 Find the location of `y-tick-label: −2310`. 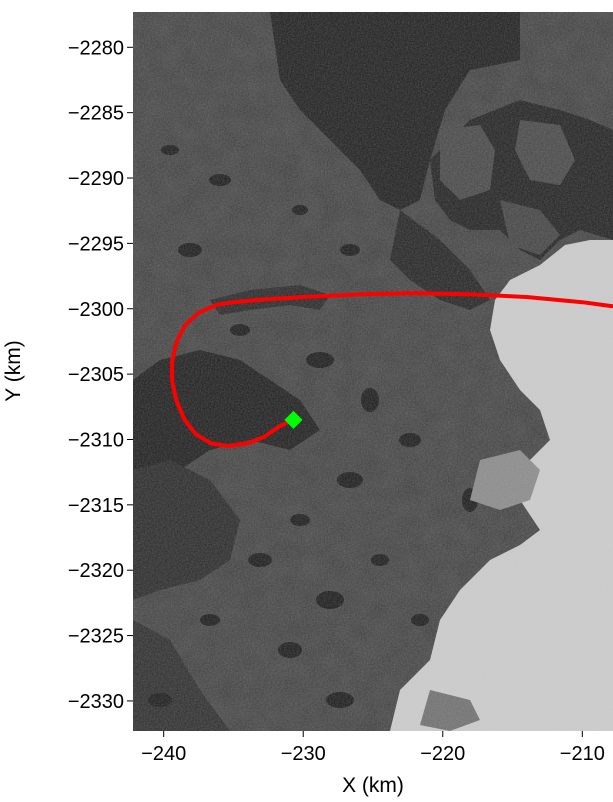

y-tick-label: −2310 is located at coordinates (96, 440).